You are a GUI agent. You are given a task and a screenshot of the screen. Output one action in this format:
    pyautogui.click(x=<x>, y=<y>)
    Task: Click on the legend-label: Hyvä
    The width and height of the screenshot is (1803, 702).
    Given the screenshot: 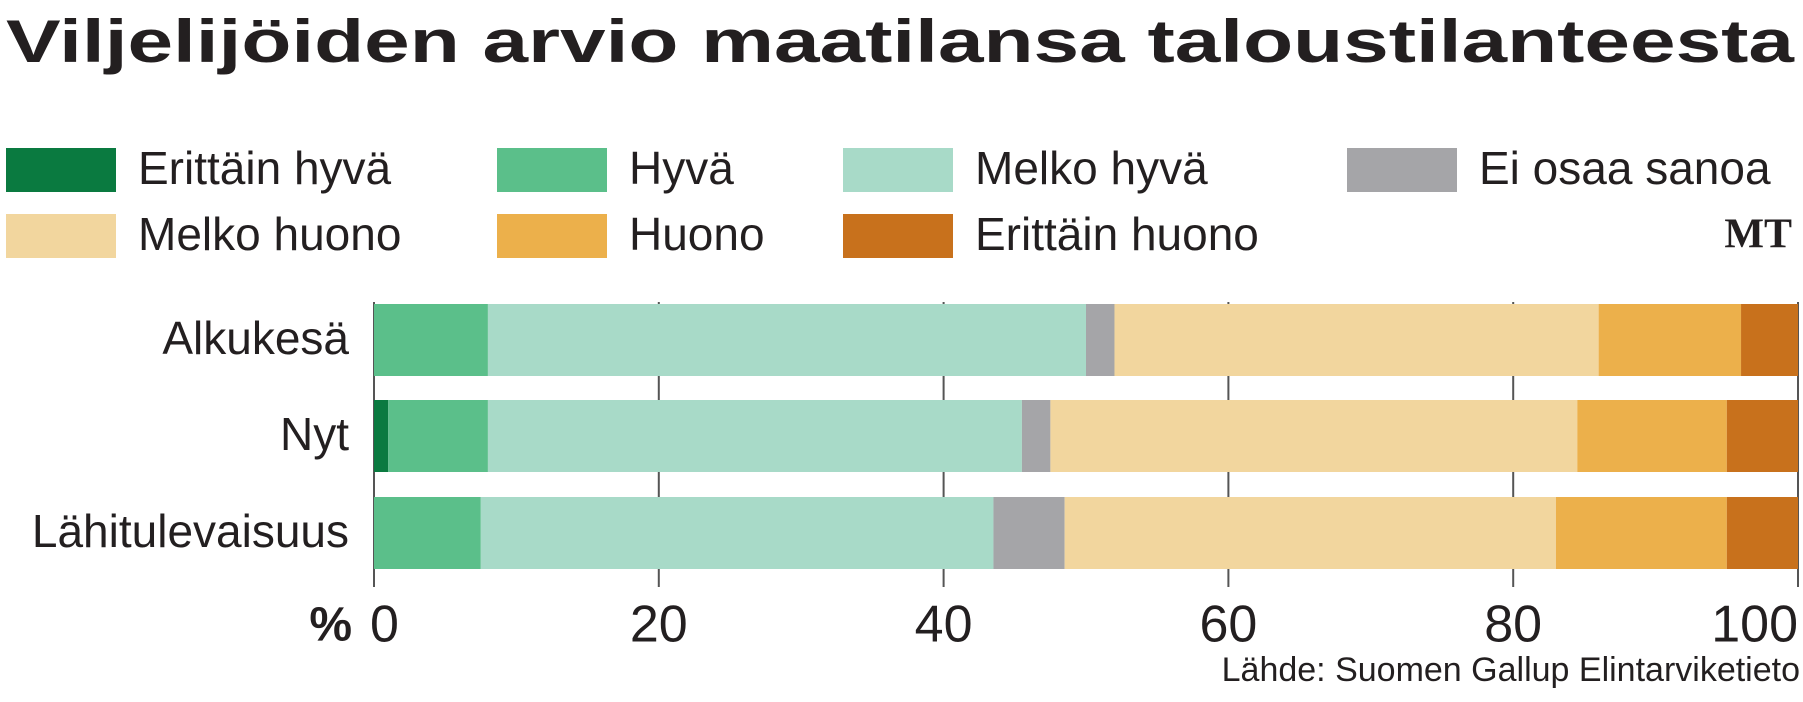 What is the action you would take?
    pyautogui.click(x=681, y=168)
    